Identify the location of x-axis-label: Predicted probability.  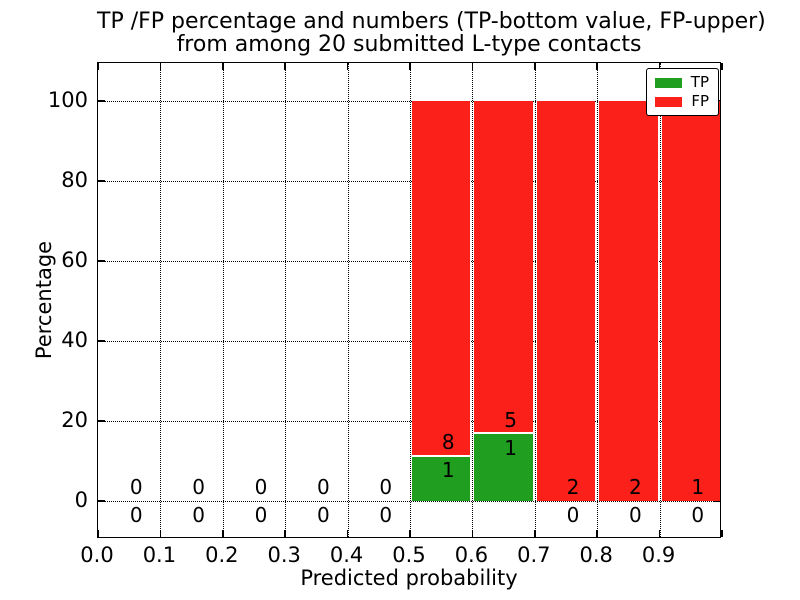
(409, 578).